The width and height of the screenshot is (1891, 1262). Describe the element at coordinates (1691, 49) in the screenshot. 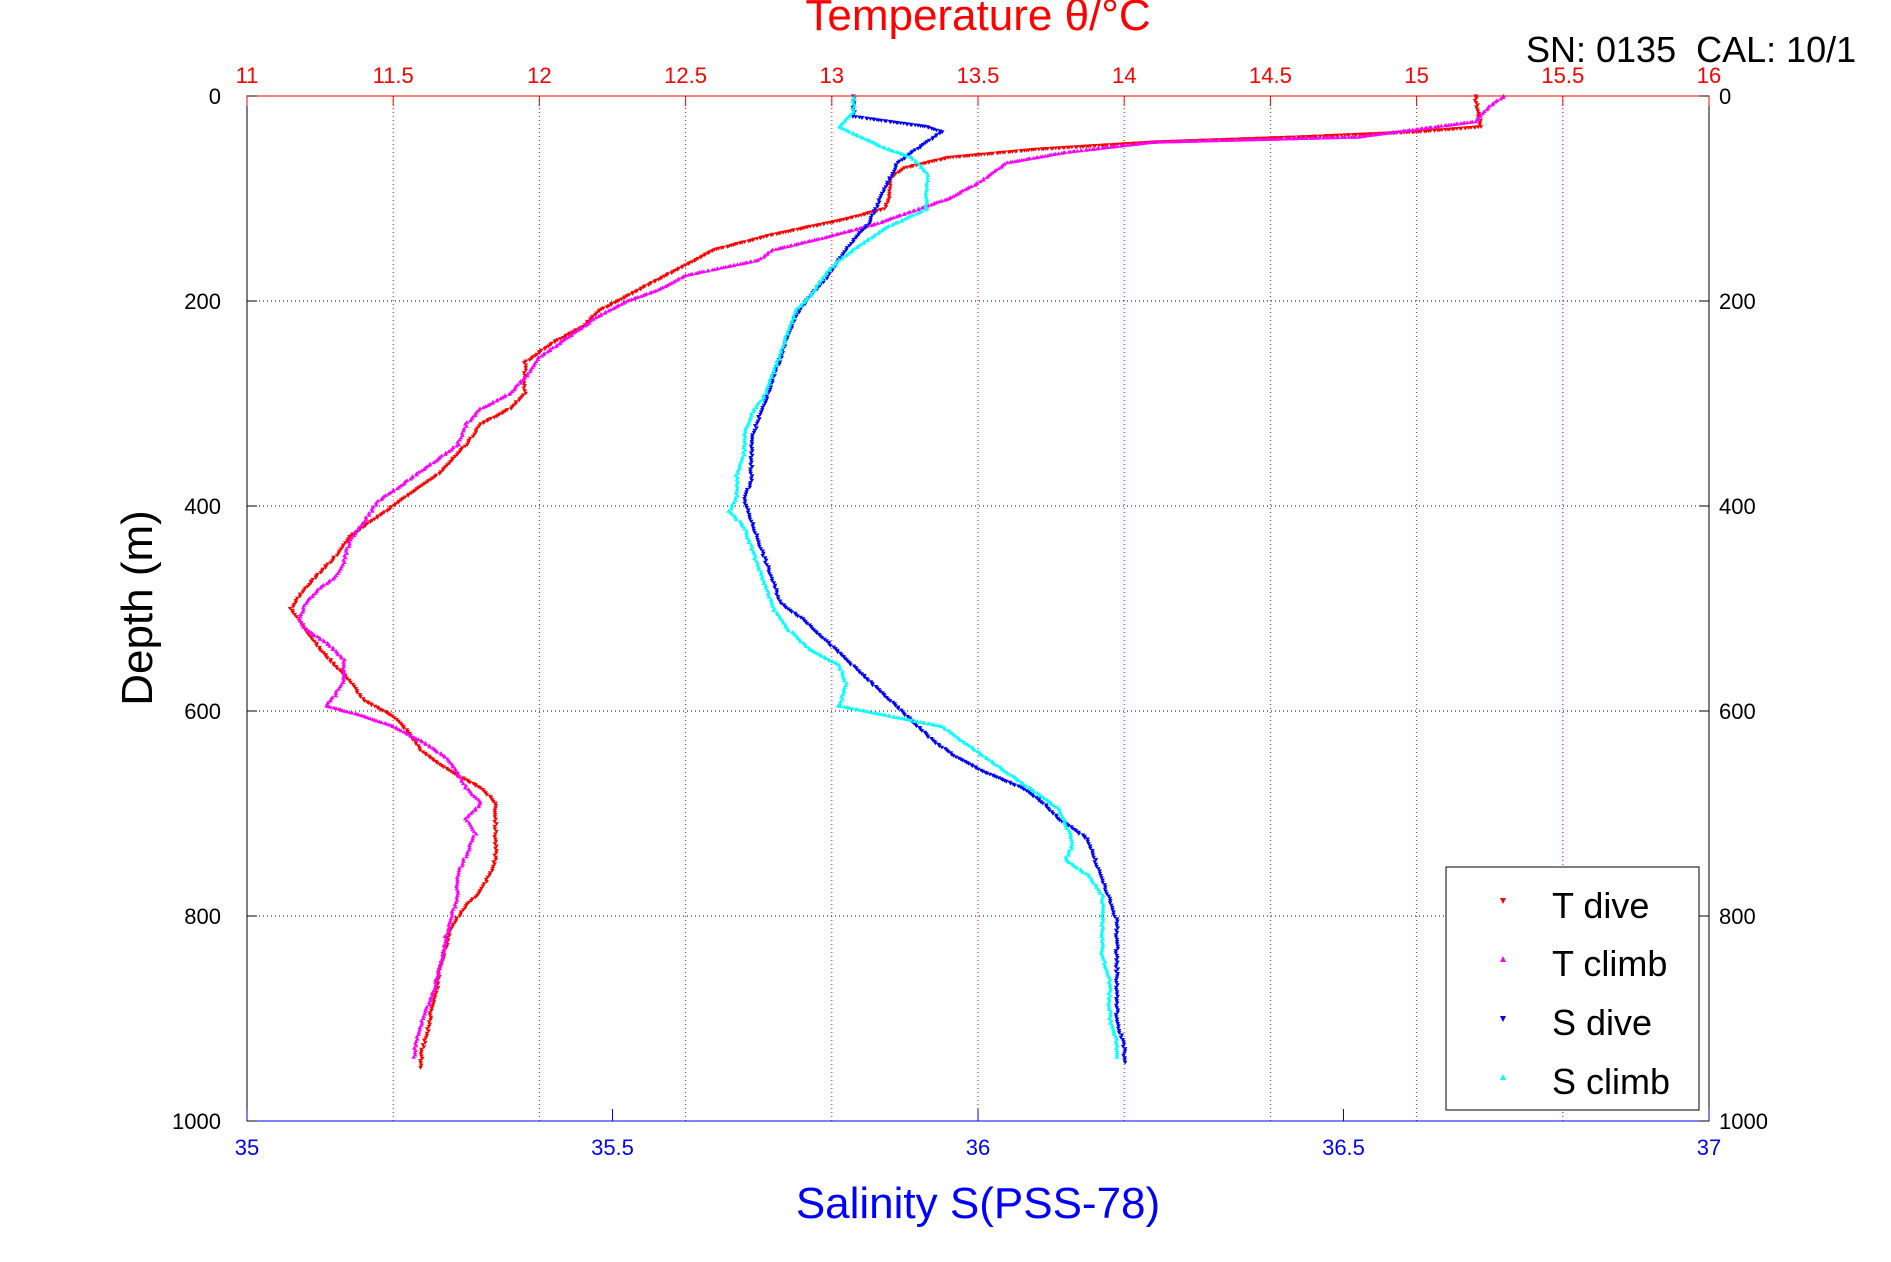

I see `sn-cal-annotation: SN: 0135 CAL: 10/1` at that location.